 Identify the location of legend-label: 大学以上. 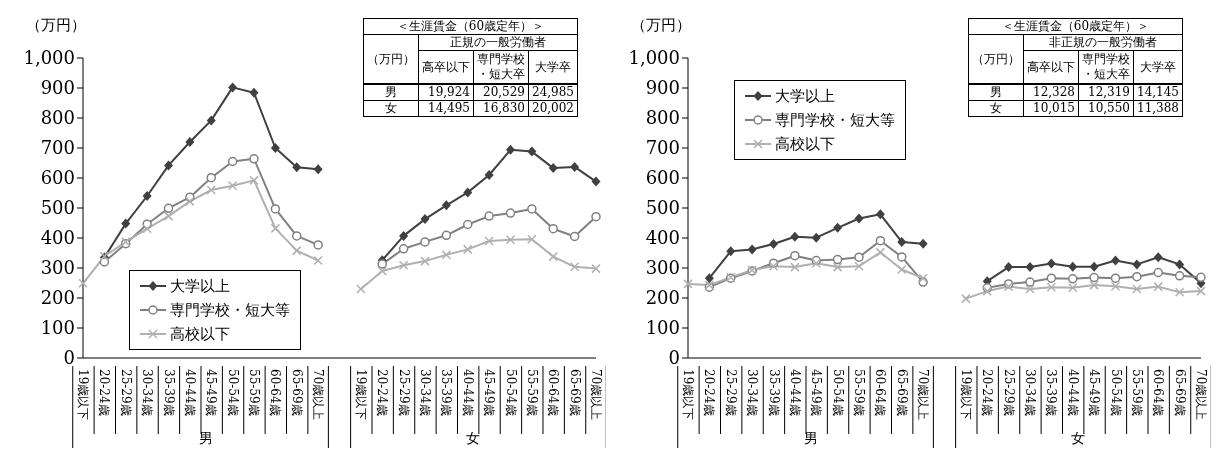
(200, 286).